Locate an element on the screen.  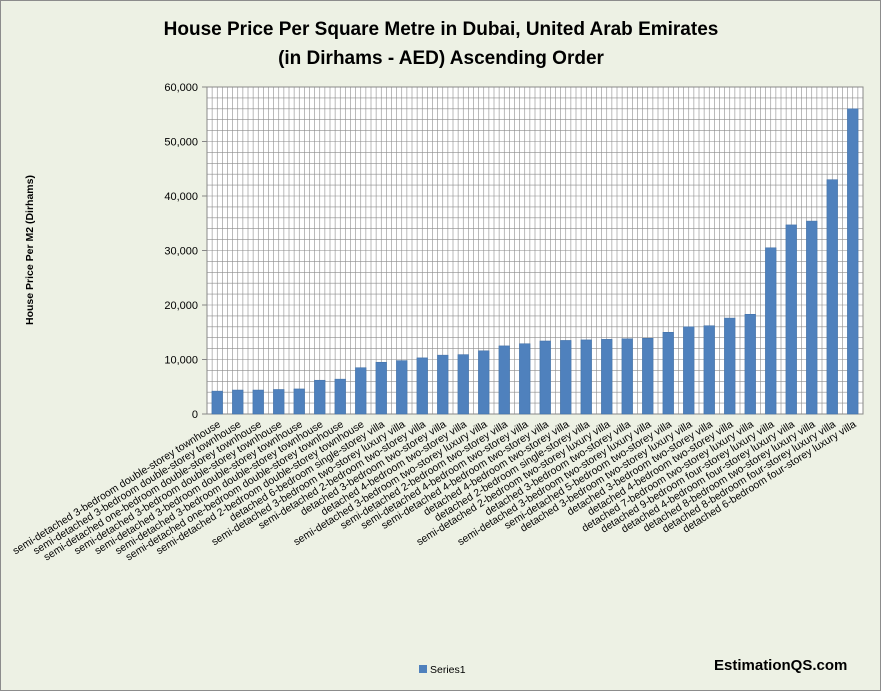
legend-swatch is located at coordinates (423, 669).